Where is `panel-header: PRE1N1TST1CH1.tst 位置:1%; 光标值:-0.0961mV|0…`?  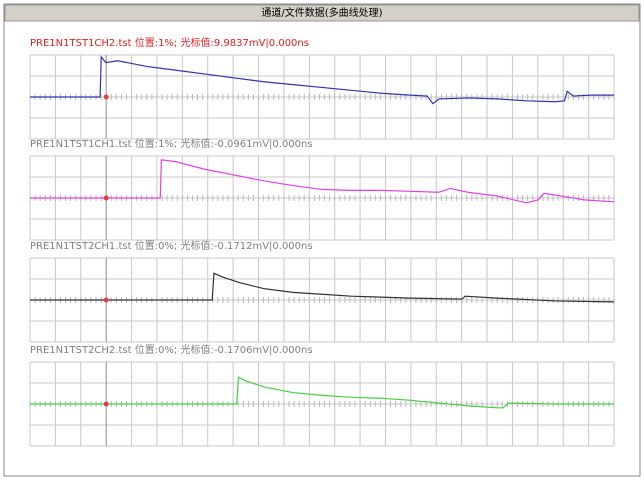 panel-header: PRE1N1TST1CH1.tst 位置:1%; 光标值:-0.0961mV|0… is located at coordinates (171, 143).